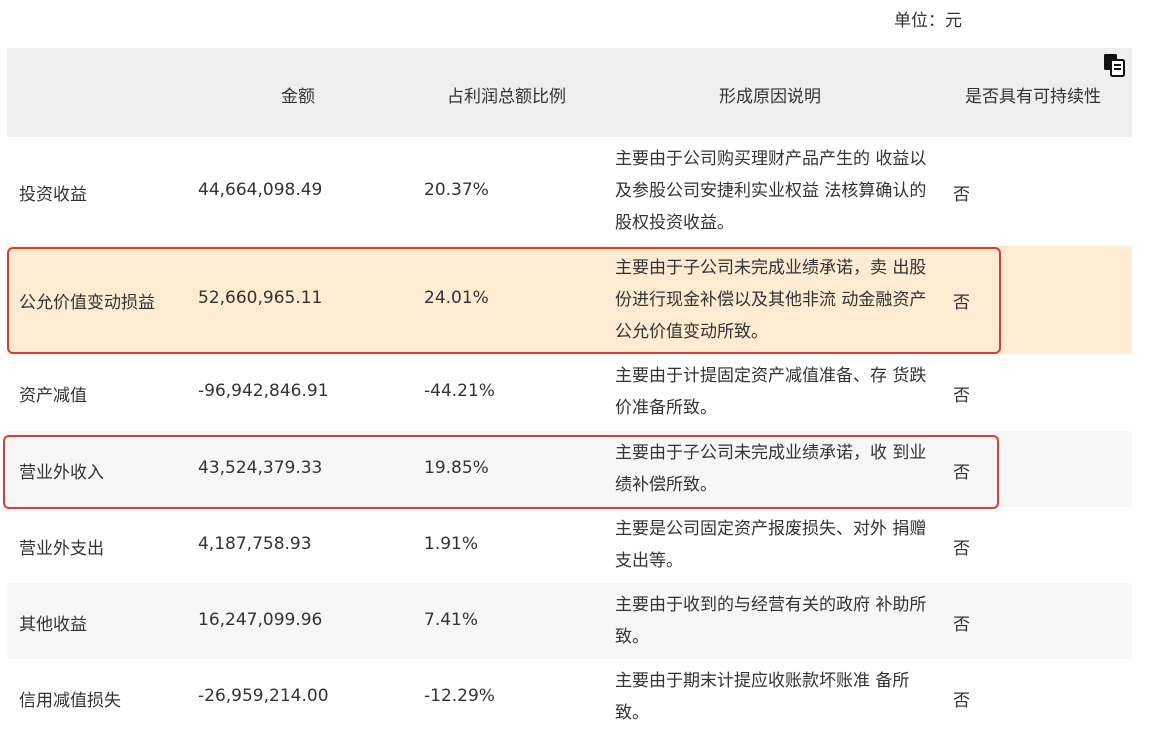 The image size is (1150, 729). Describe the element at coordinates (451, 620) in the screenshot. I see `row-ratio: 7.41%` at that location.